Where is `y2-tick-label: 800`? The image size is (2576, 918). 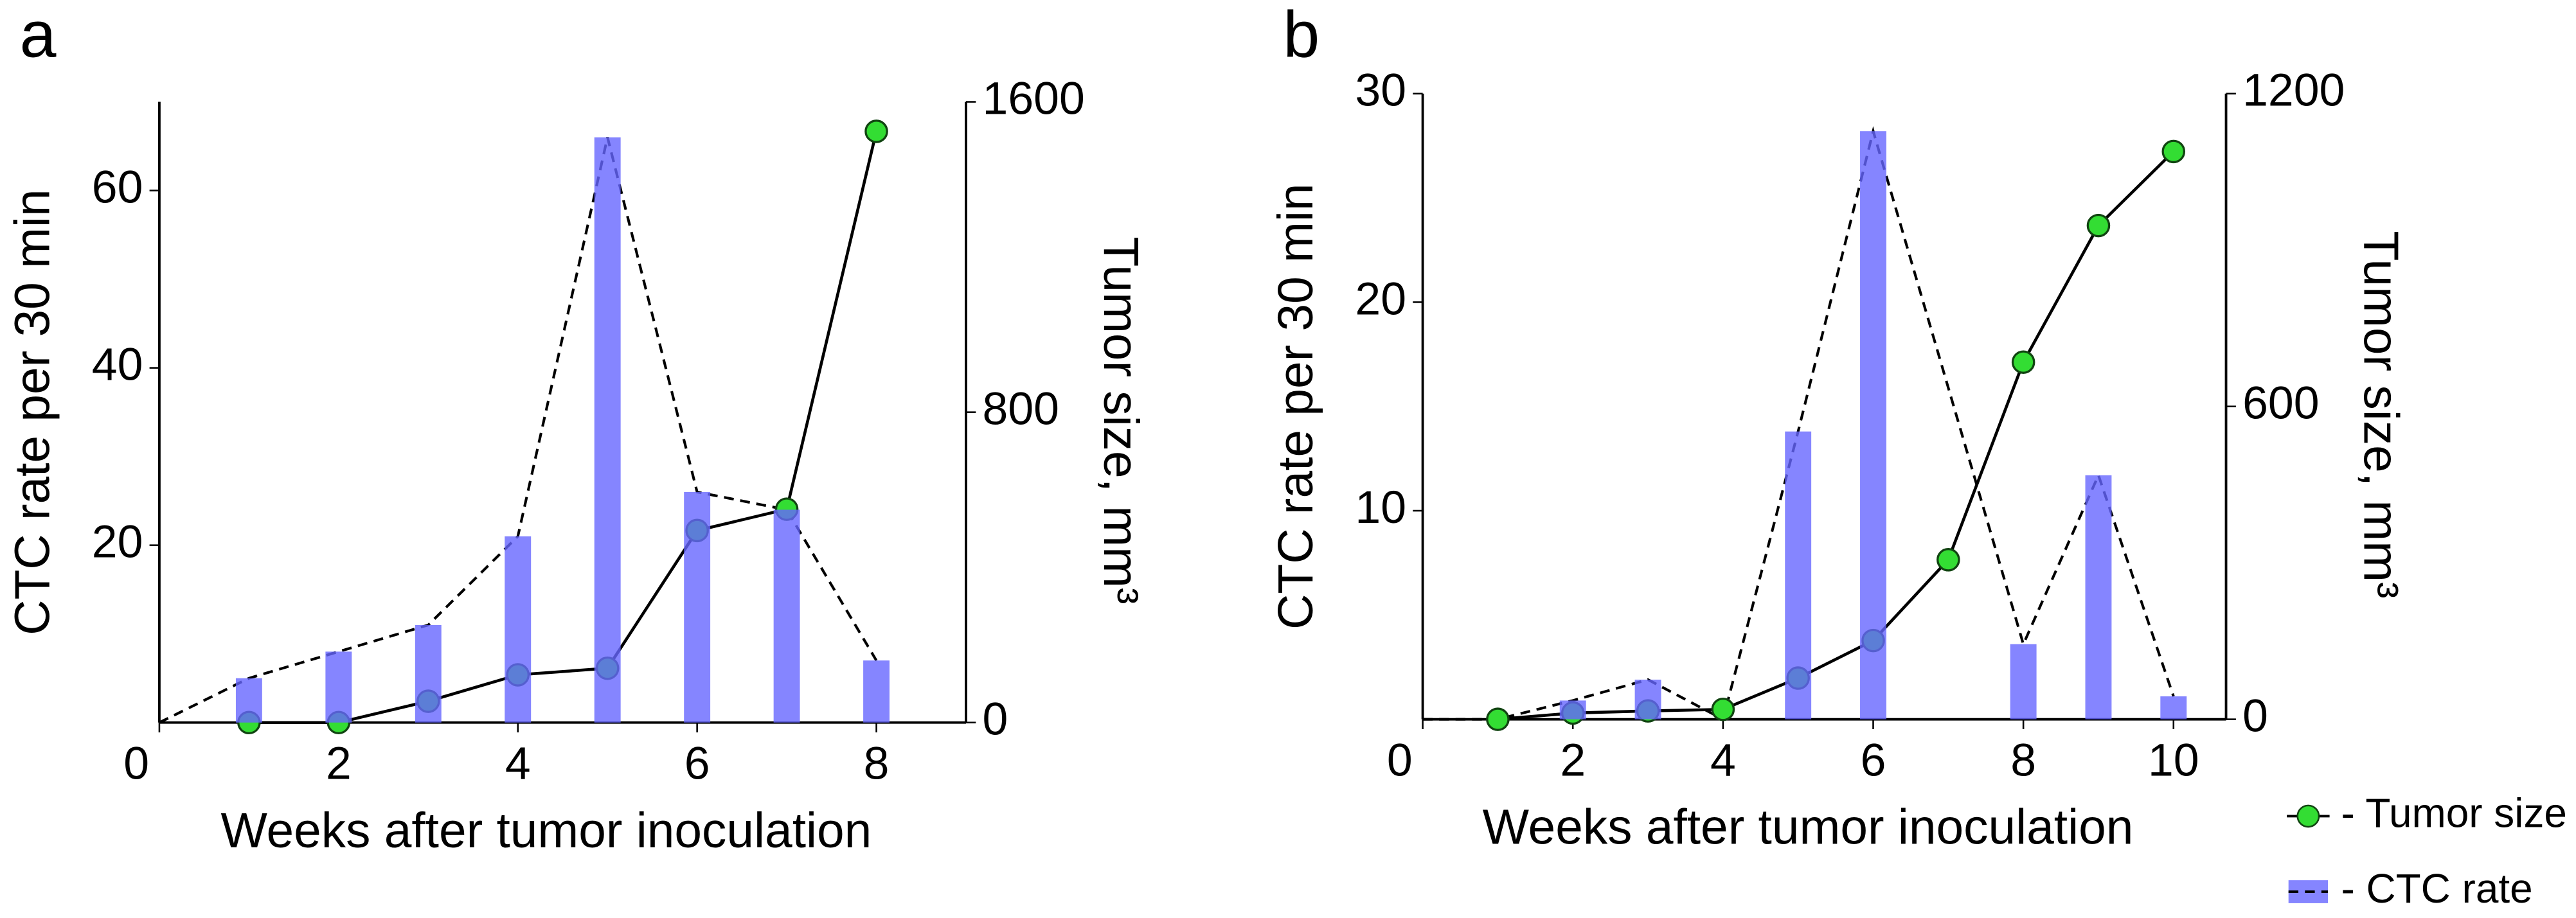 y2-tick-label: 800 is located at coordinates (1021, 409).